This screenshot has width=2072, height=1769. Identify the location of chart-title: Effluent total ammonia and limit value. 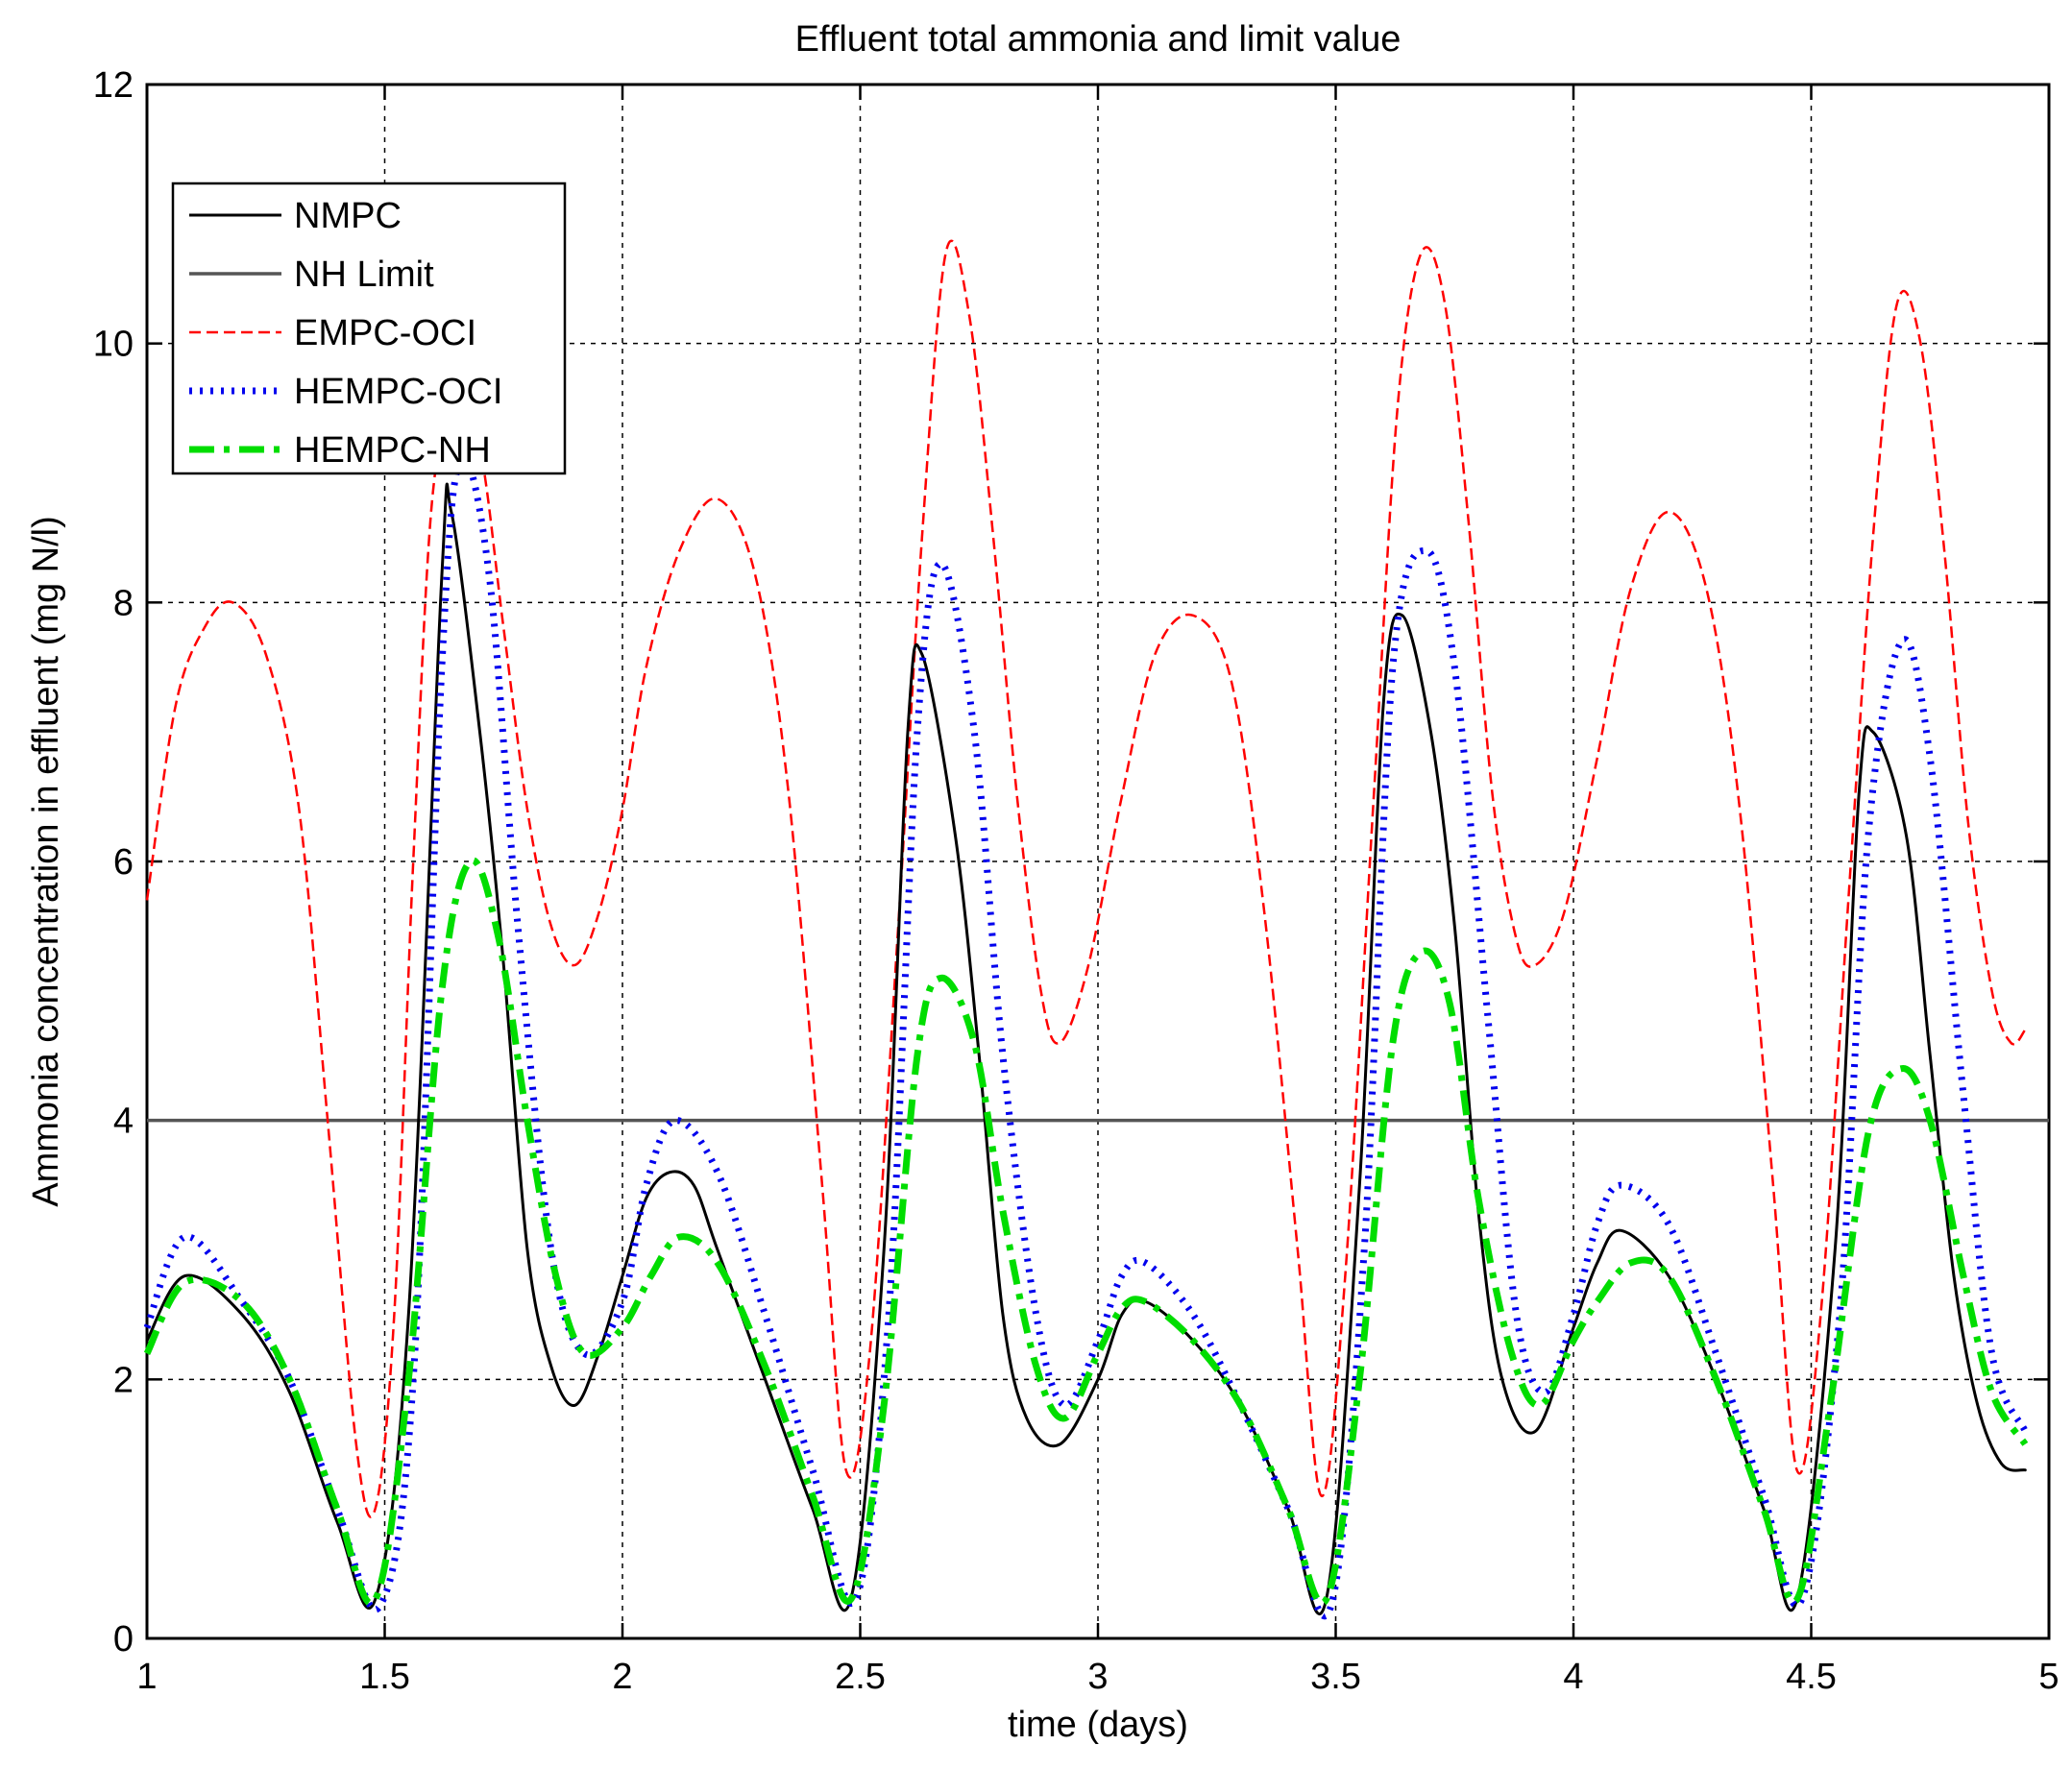
(1098, 39).